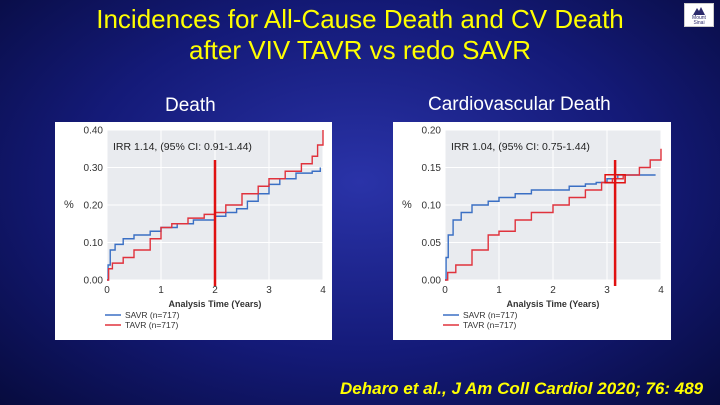 The width and height of the screenshot is (720, 405). Describe the element at coordinates (94, 168) in the screenshot. I see `y-tick-label: 0.30` at that location.